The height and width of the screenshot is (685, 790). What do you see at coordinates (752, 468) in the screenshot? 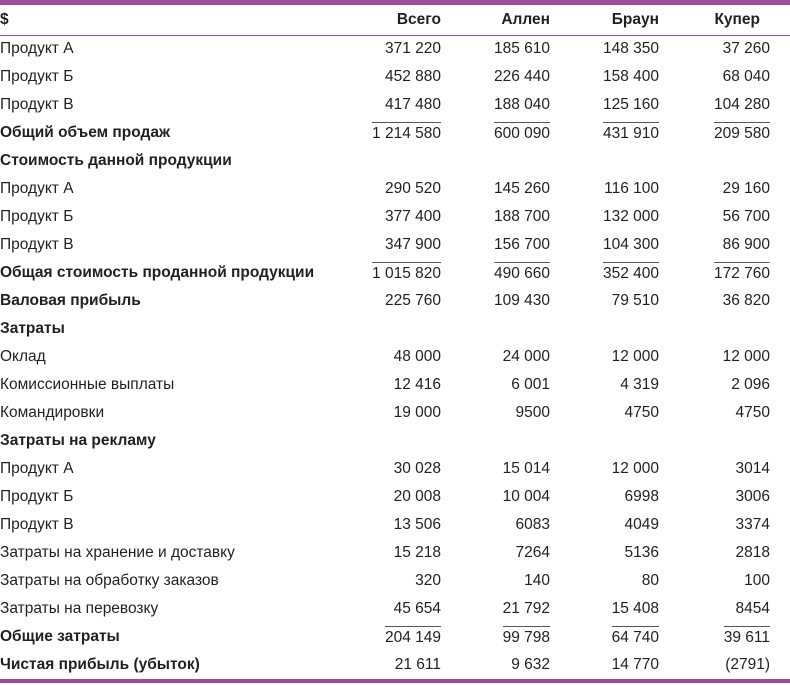
I see `value: 3014` at bounding box center [752, 468].